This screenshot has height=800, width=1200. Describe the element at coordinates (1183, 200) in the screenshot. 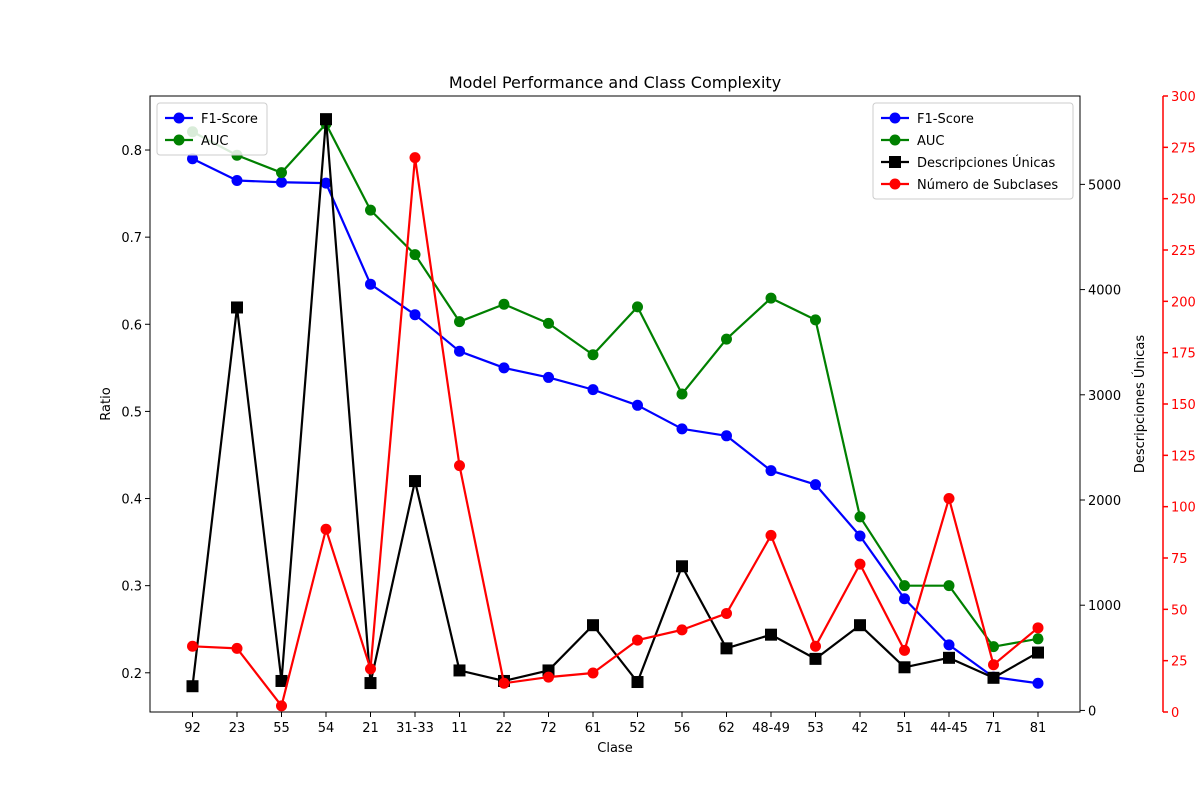

I see `y-right2-tick-label: 250` at that location.